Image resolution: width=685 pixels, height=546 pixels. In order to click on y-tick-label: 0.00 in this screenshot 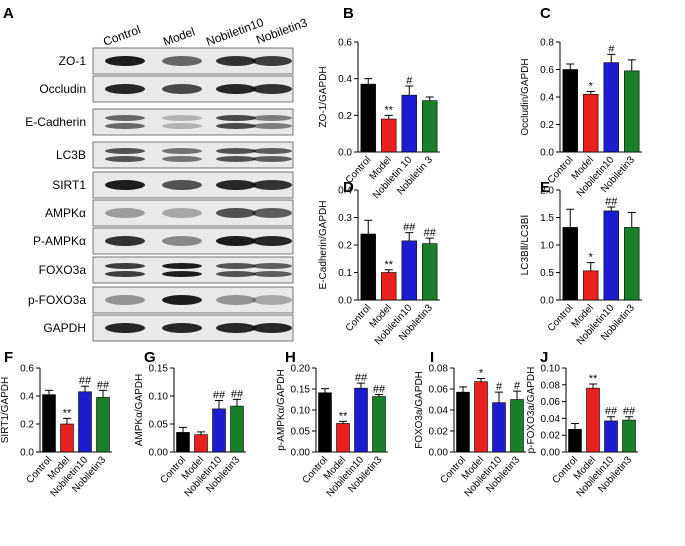, I will do `click(301, 453)`.